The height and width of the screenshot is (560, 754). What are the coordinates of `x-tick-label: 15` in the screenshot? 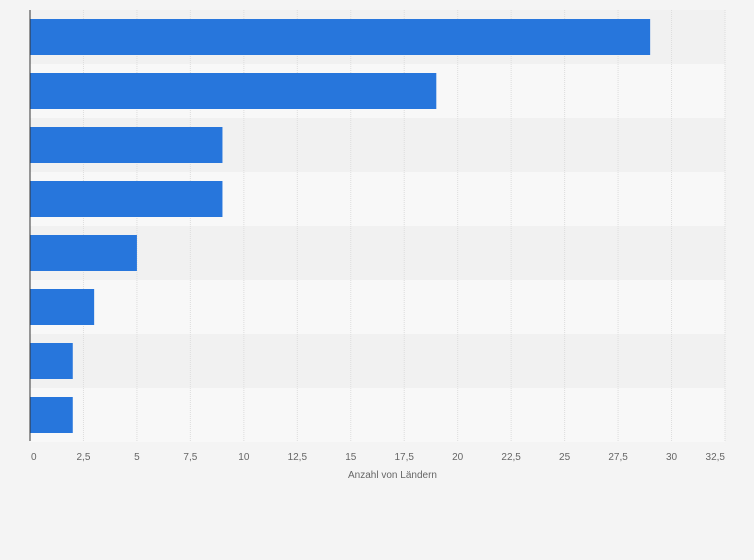 It's located at (351, 457).